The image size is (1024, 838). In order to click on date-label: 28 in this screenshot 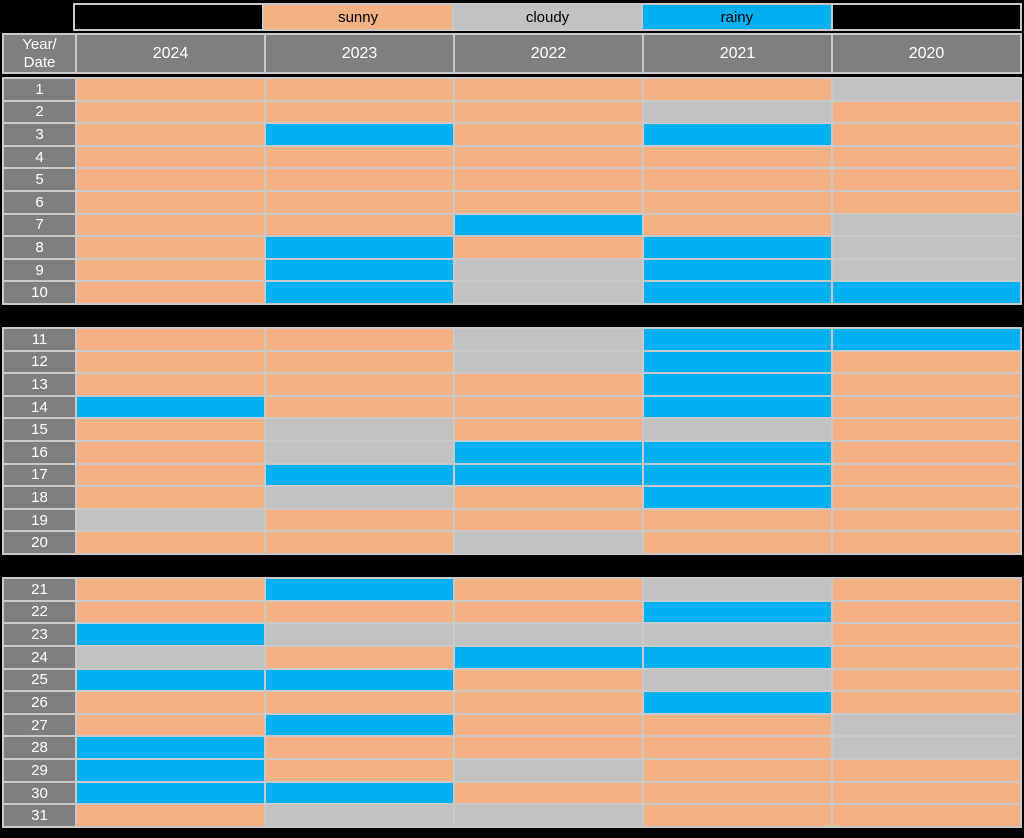, I will do `click(39, 748)`.